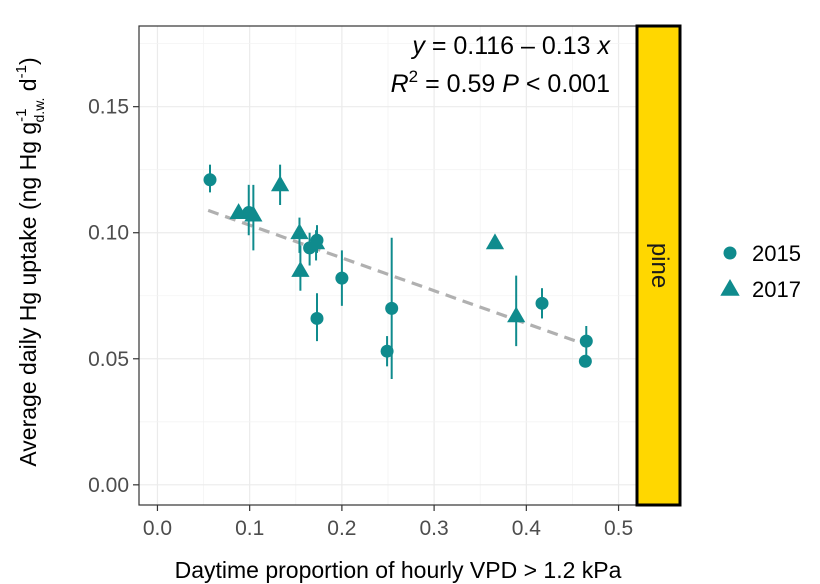 This screenshot has height=584, width=820. I want to click on y-axis-title-close: ), so click(28, 61).